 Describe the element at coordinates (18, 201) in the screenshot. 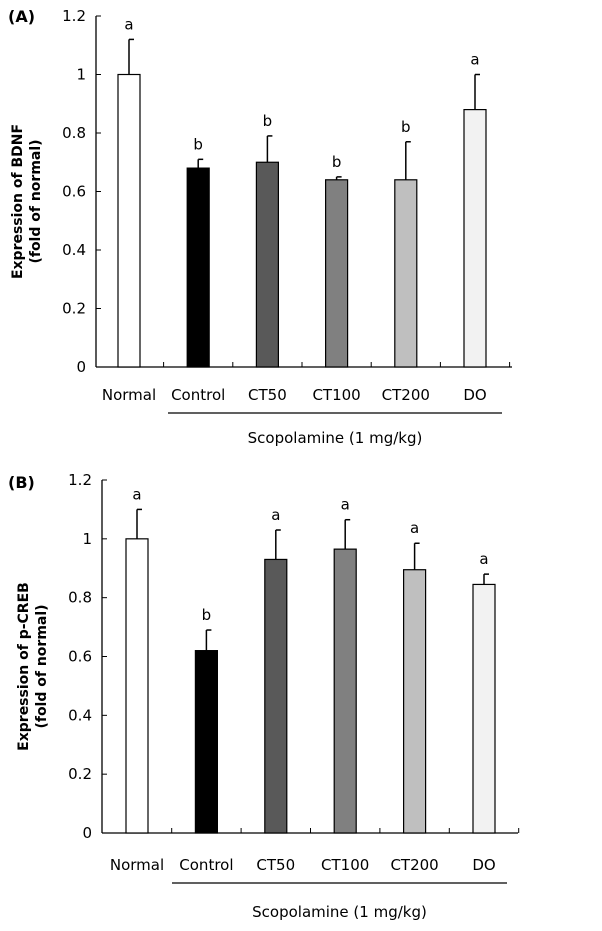

I see `y-axis-label-line1: Expression of BDNF` at that location.